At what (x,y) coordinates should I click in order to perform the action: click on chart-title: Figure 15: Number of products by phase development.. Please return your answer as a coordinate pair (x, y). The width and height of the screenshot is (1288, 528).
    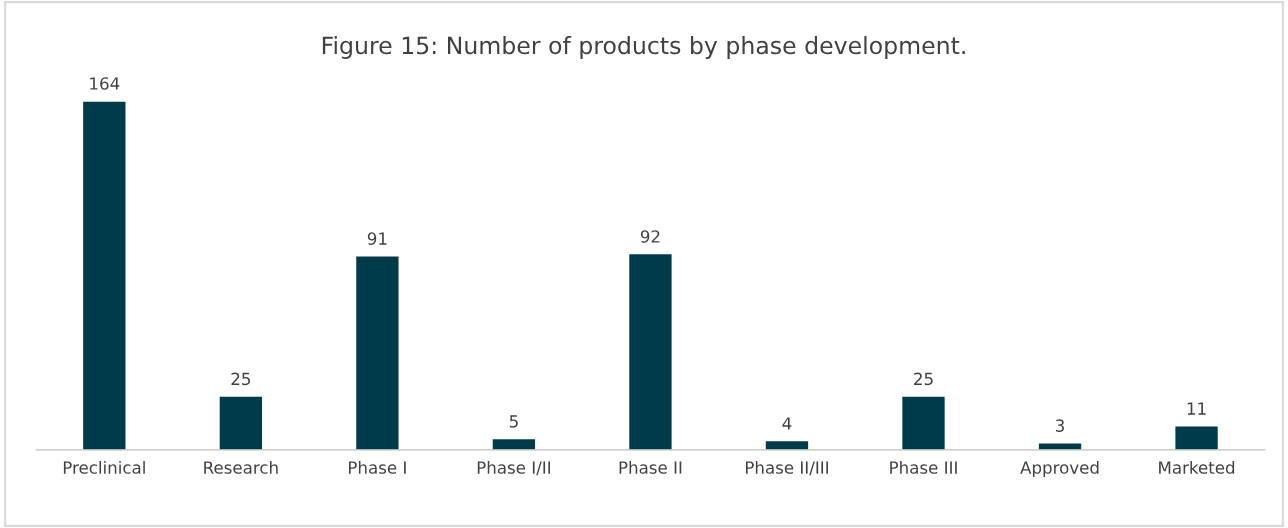
    Looking at the image, I should click on (643, 47).